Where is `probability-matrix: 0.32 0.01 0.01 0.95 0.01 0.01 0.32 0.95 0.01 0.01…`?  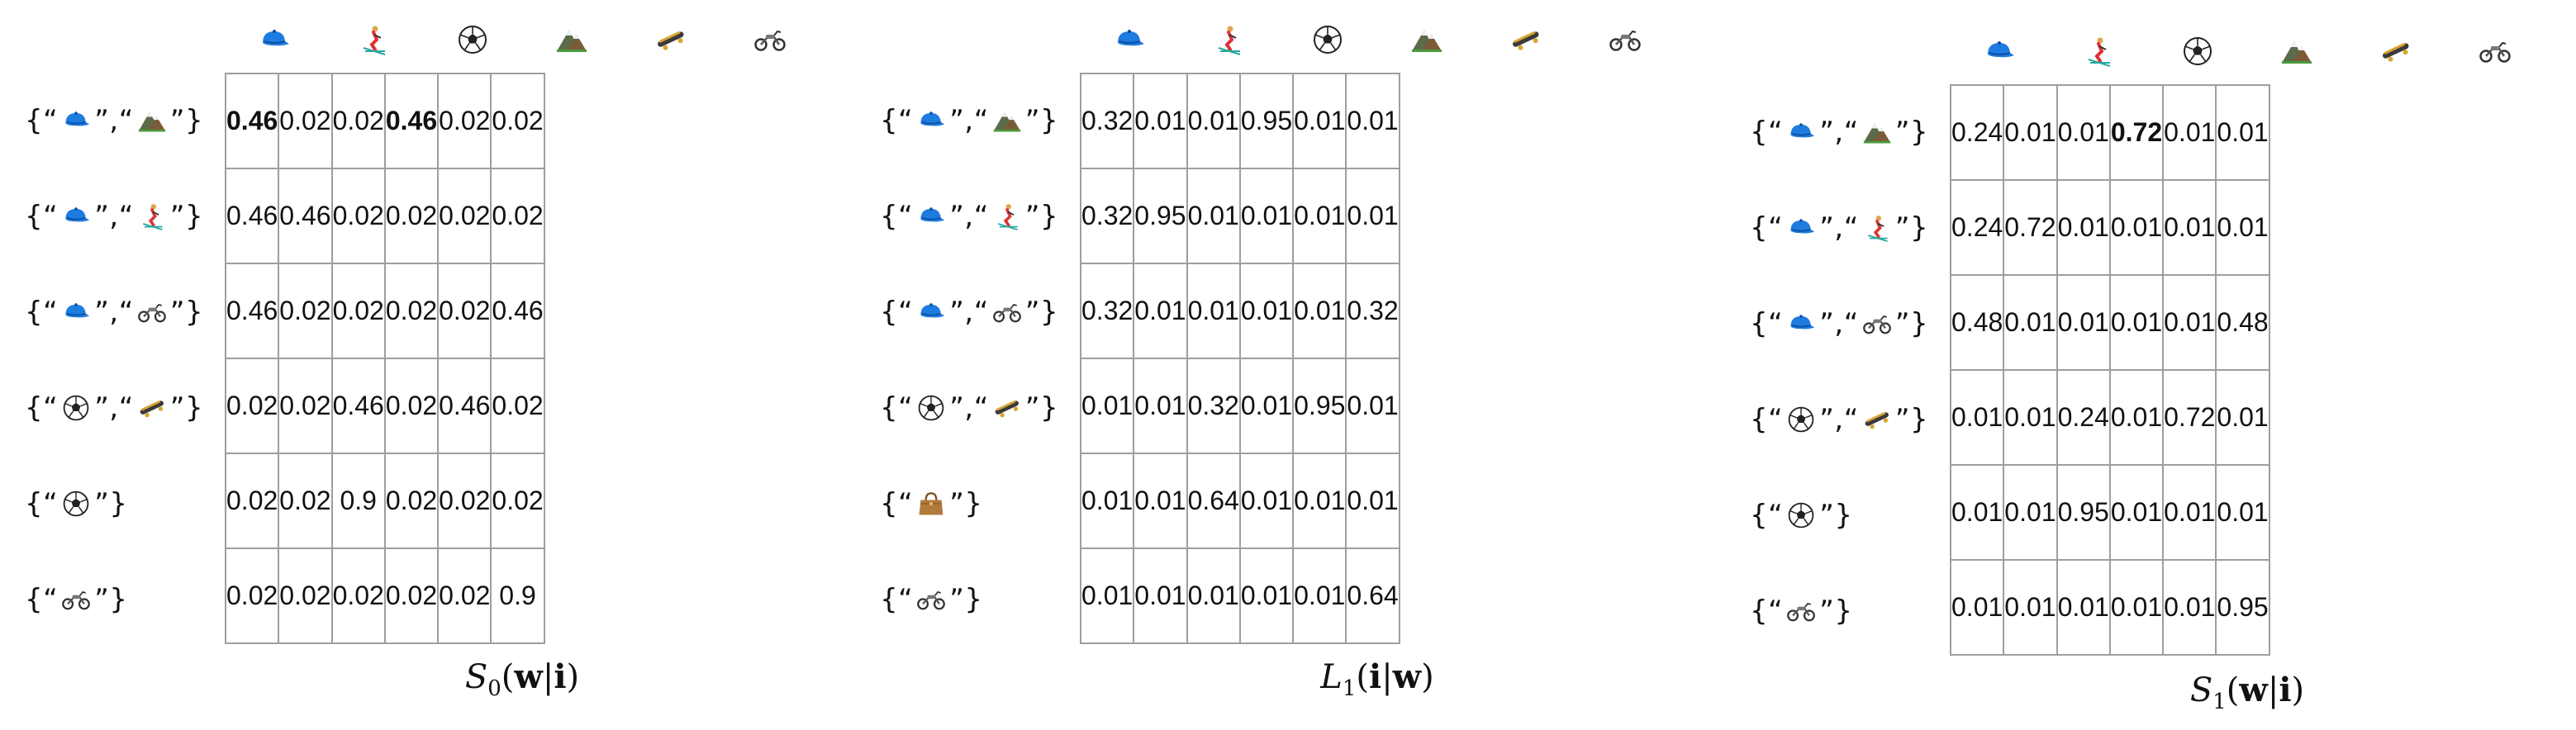
probability-matrix: 0.32 0.01 0.01 0.95 0.01 0.01 0.32 0.95 0.01 0.01… is located at coordinates (1239, 358).